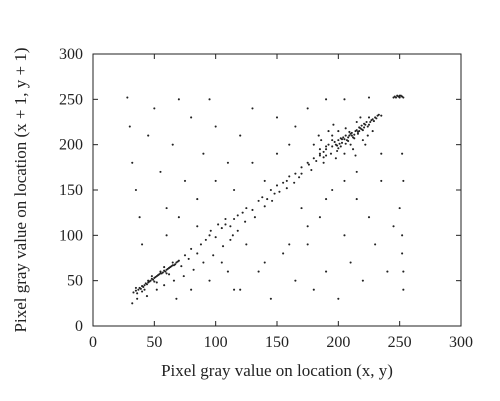  Describe the element at coordinates (79, 326) in the screenshot. I see `y-tick-label: 0` at that location.